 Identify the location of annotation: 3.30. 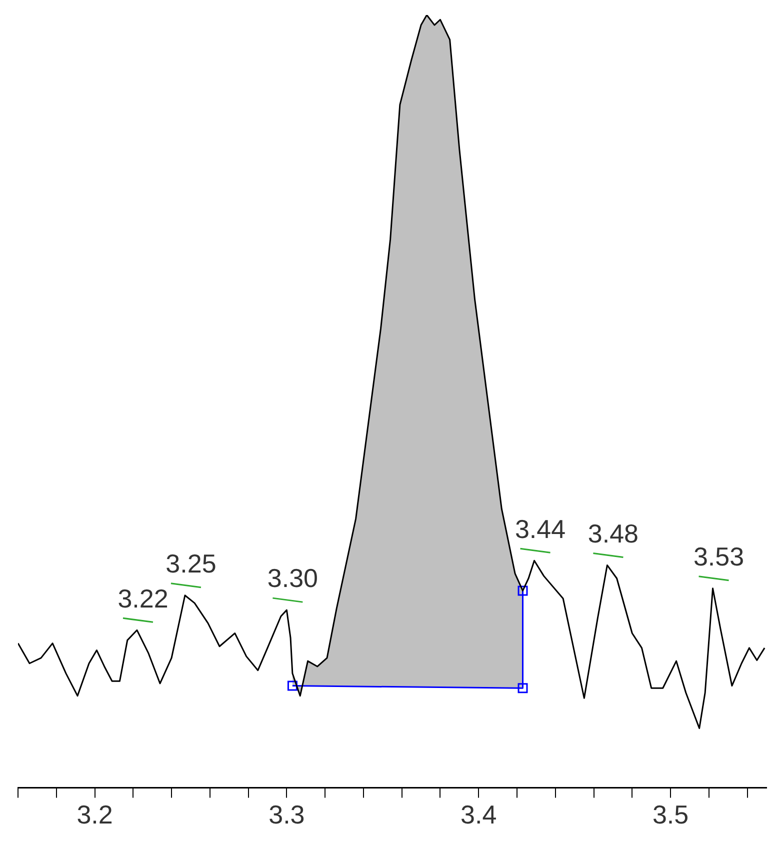
(292, 578).